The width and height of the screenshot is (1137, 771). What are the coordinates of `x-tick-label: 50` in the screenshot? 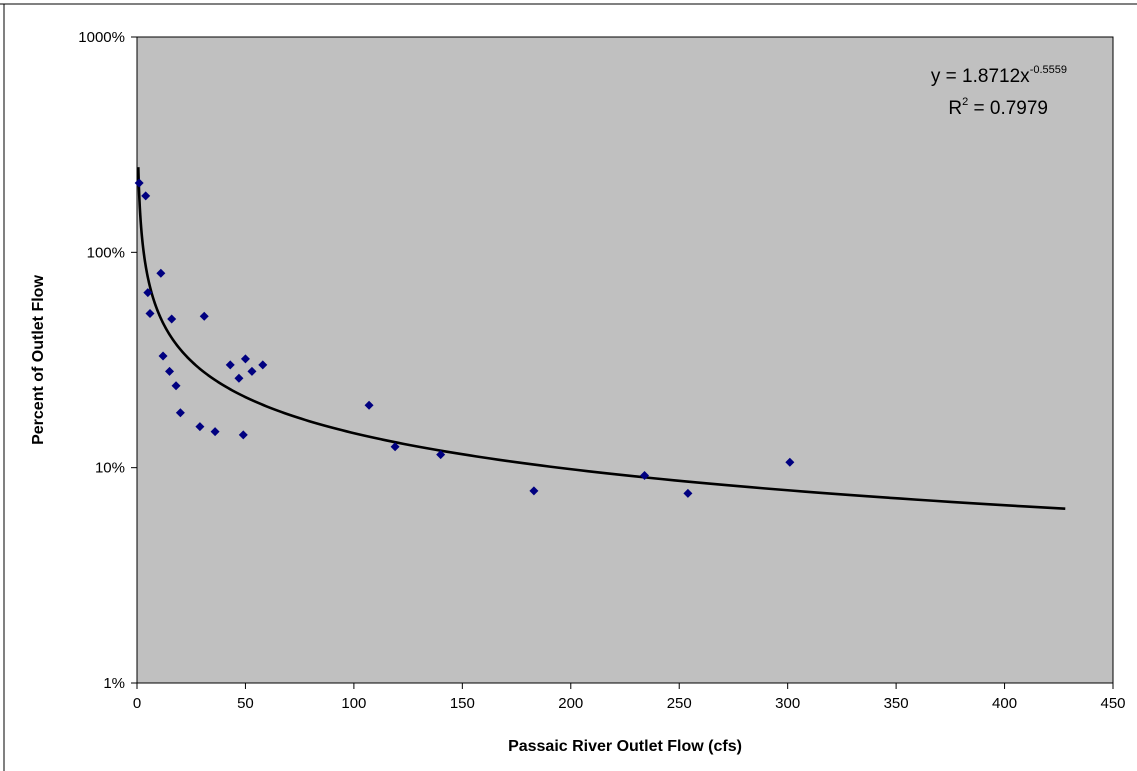 It's located at (245, 703).